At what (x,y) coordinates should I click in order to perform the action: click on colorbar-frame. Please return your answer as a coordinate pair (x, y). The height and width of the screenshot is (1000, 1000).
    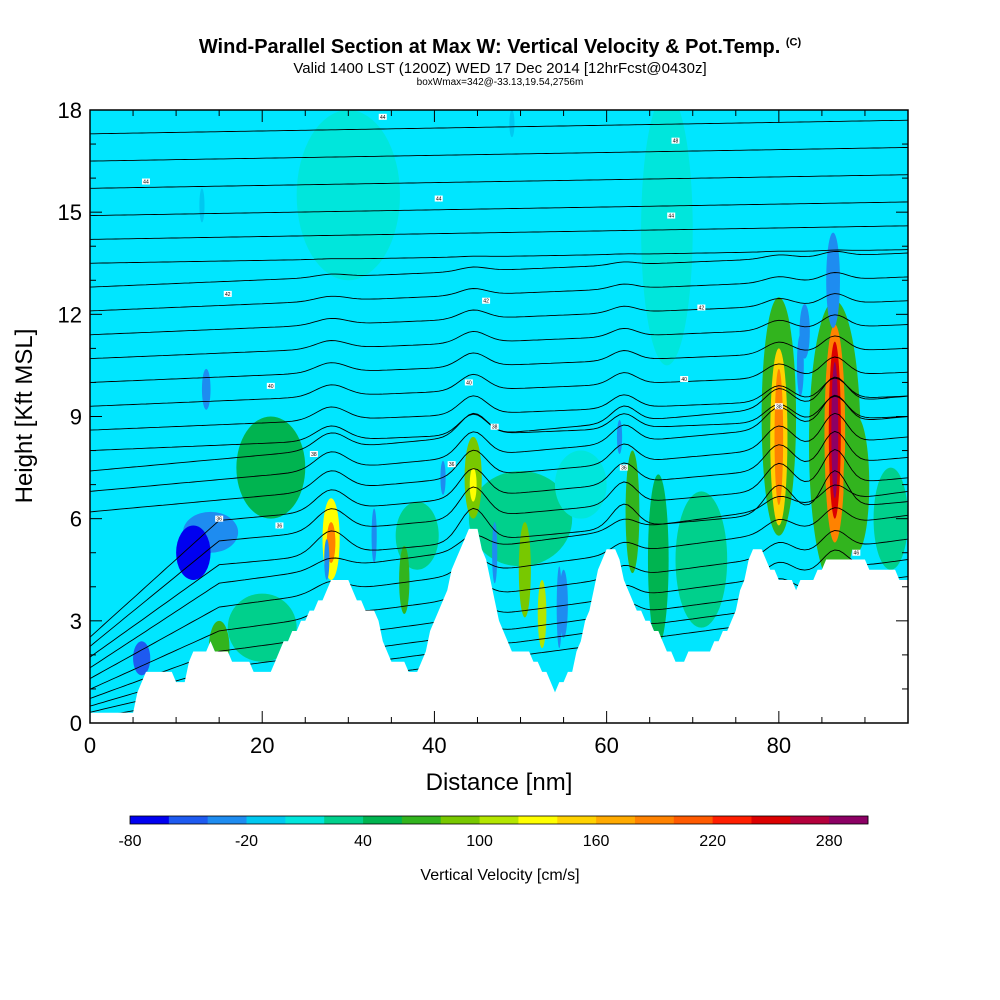
    Looking at the image, I should click on (499, 820).